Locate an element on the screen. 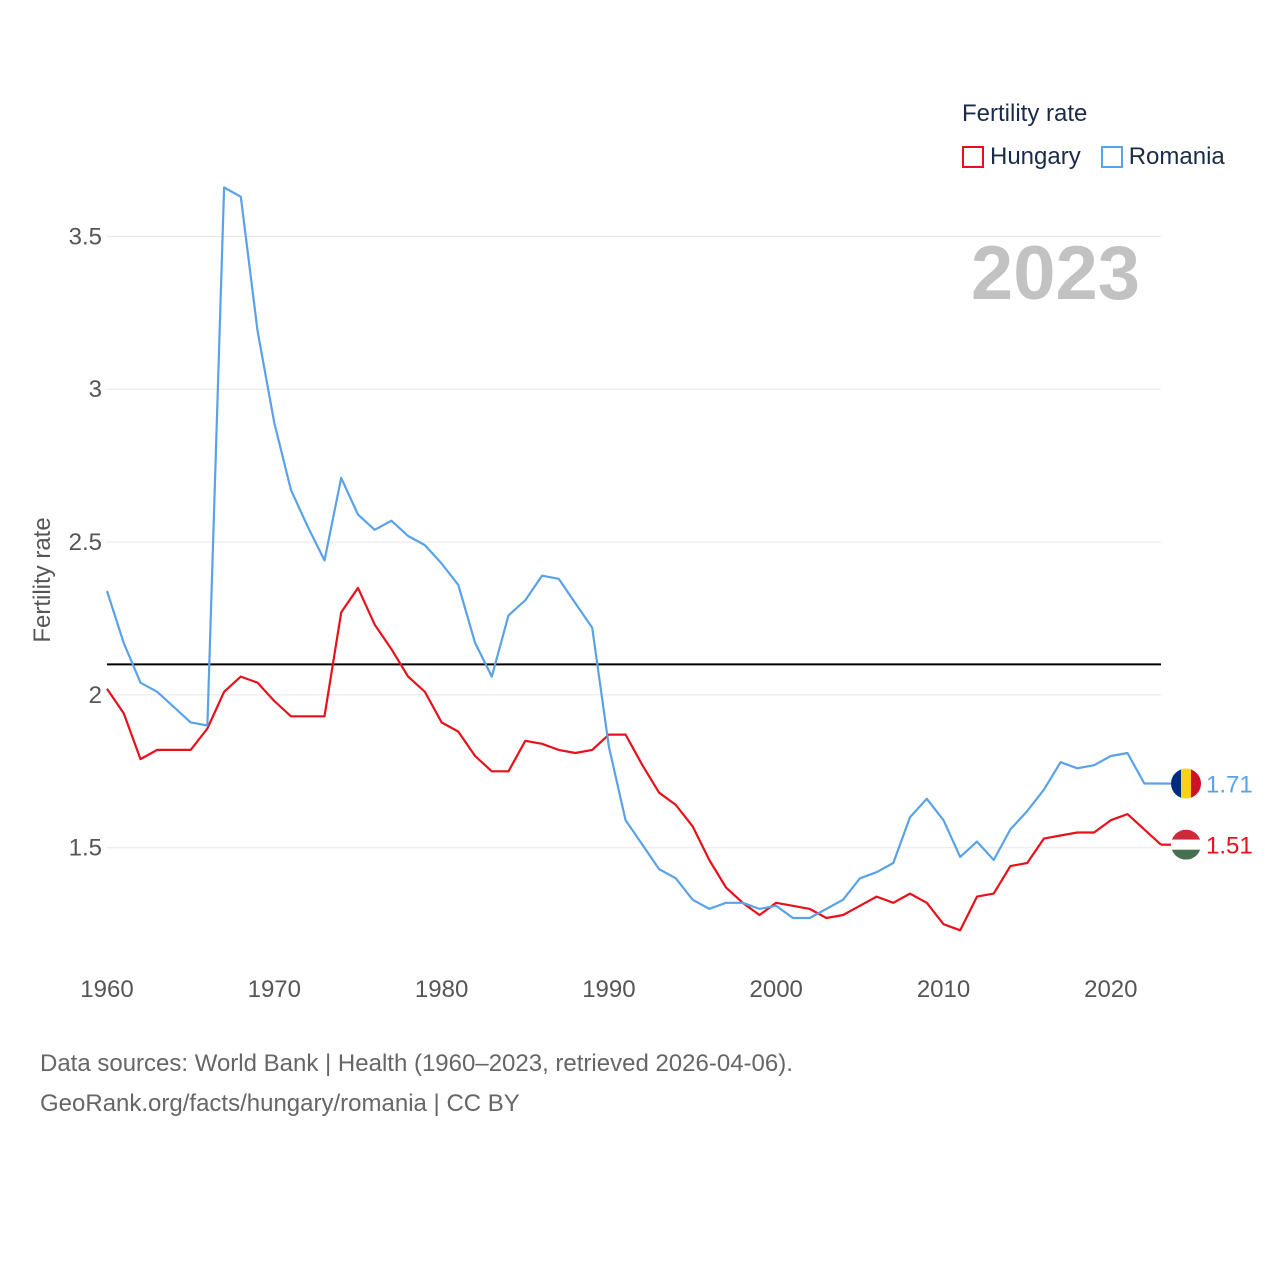 The image size is (1280, 1280). year-label: 2023 is located at coordinates (1055, 273).